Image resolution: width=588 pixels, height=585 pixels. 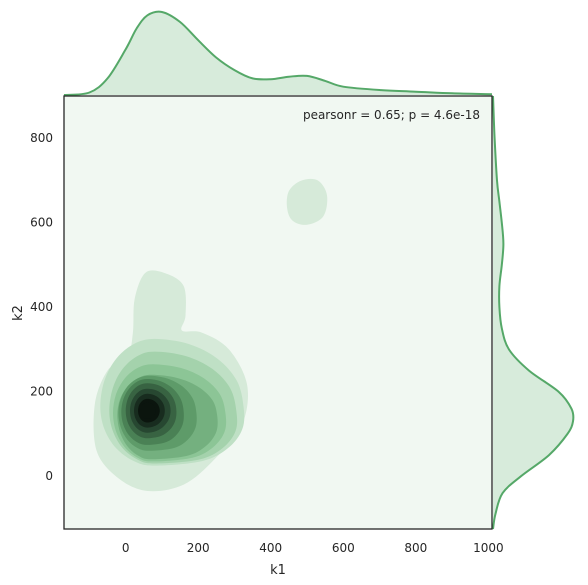 What do you see at coordinates (198, 548) in the screenshot?
I see `x-tick-label: 200` at bounding box center [198, 548].